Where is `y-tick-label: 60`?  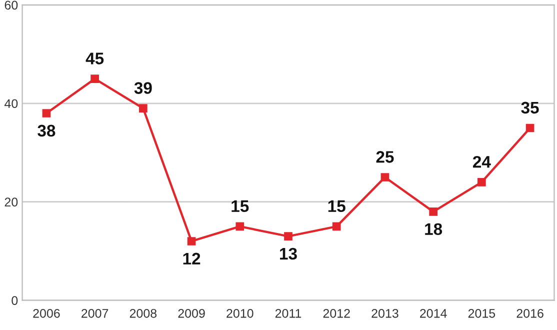 y-tick-label: 60 is located at coordinates (11, 5).